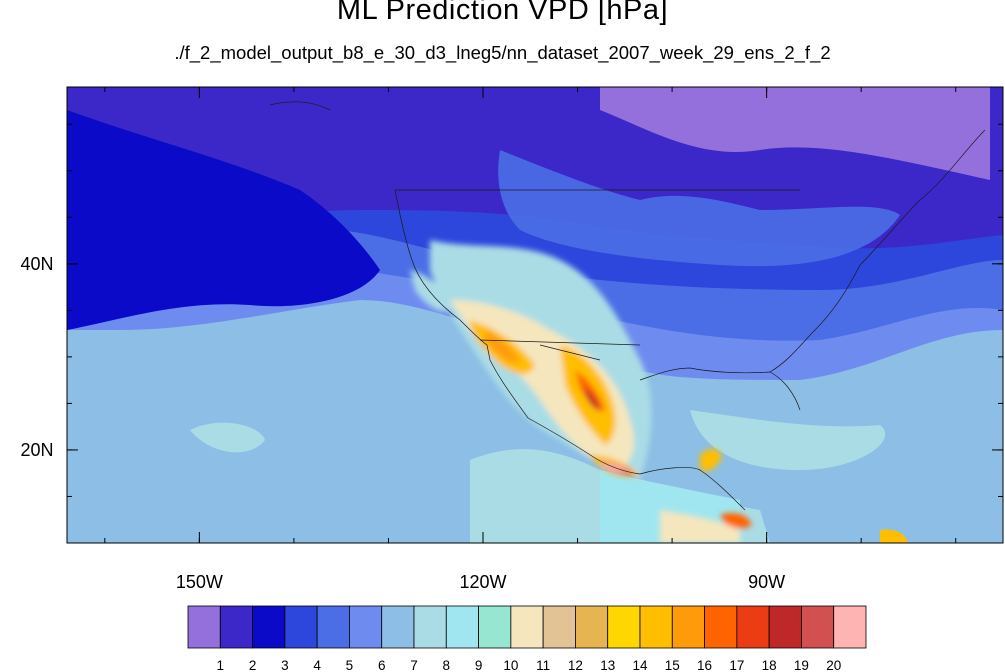 This screenshot has height=672, width=1005. What do you see at coordinates (736, 665) in the screenshot?
I see `colorbar-label: 17` at bounding box center [736, 665].